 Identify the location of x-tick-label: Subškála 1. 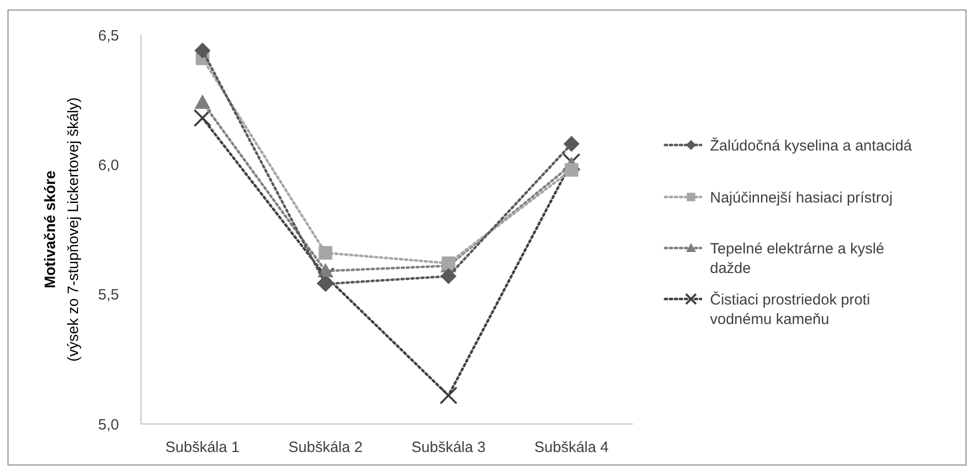
(202, 447).